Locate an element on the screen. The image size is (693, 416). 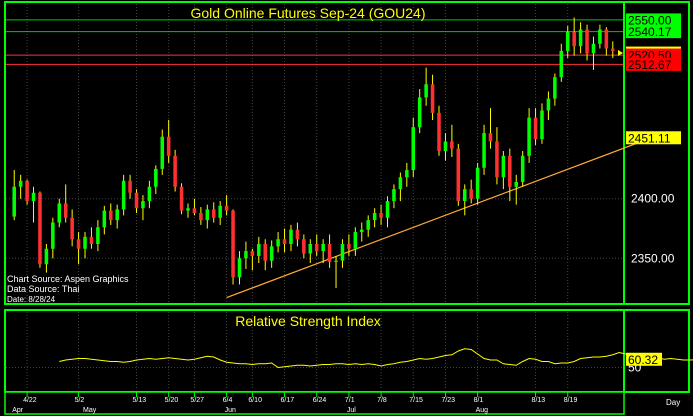
level-lines is located at coordinates (314, 42).